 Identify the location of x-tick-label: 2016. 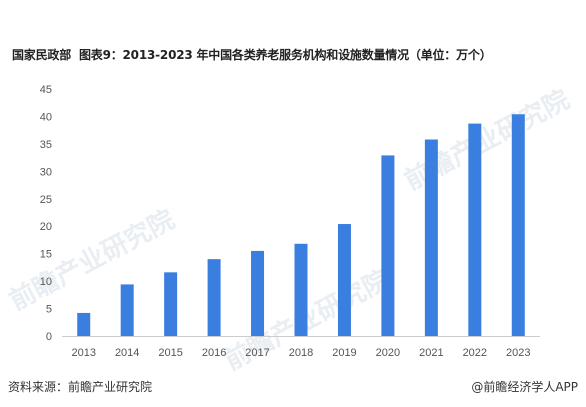
(214, 353).